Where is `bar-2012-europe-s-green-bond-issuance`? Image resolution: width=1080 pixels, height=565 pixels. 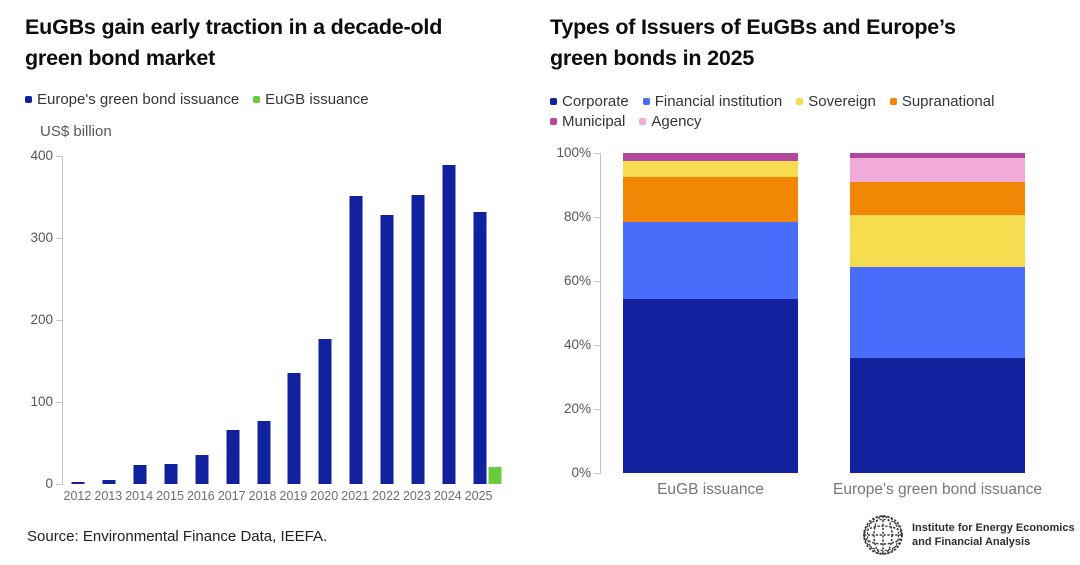 bar-2012-europe-s-green-bond-issuance is located at coordinates (78, 483).